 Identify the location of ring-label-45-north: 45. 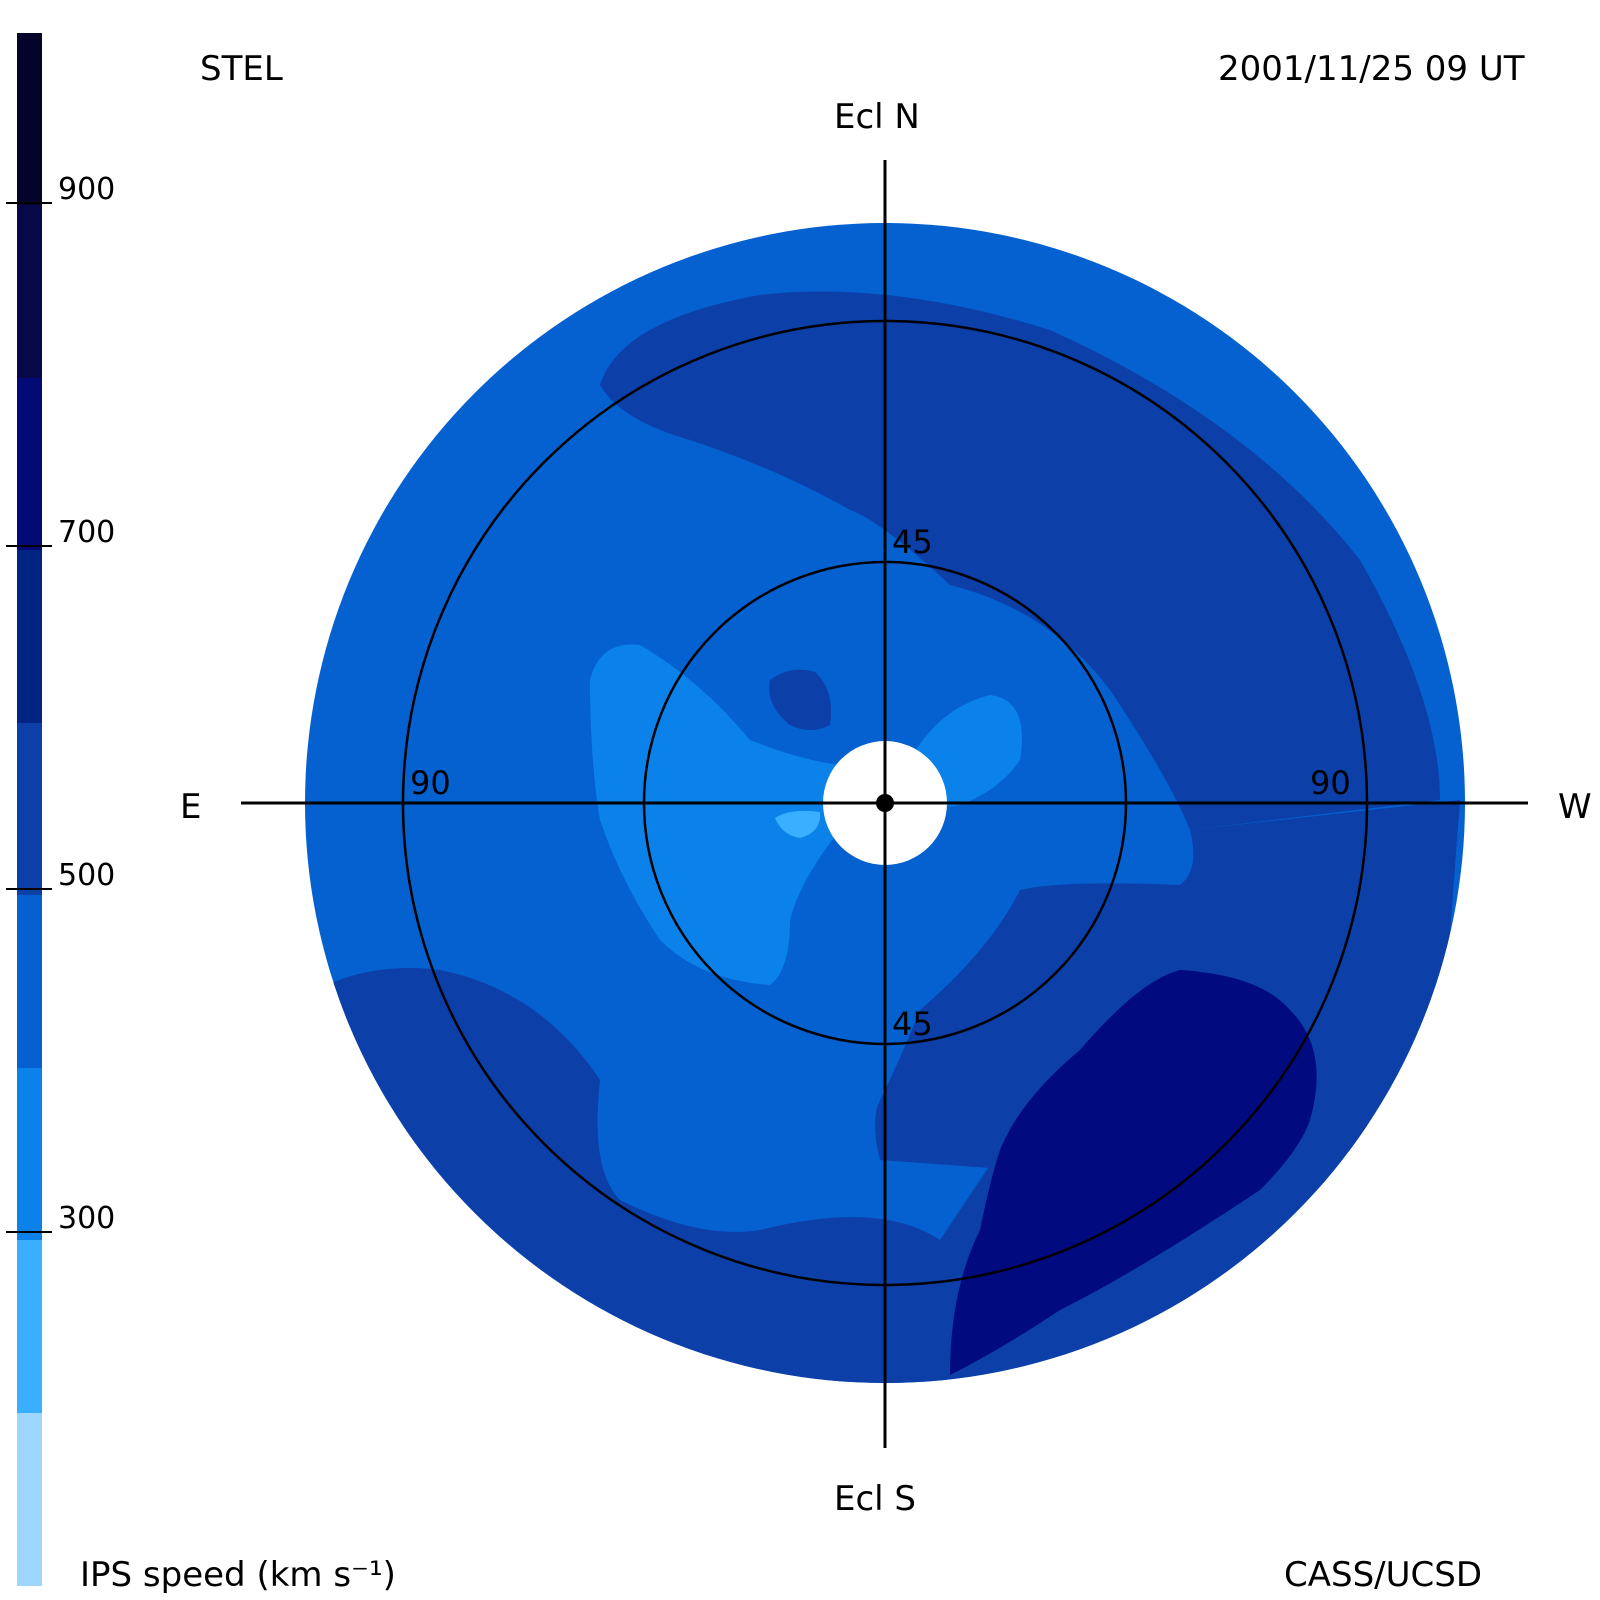
(912, 542).